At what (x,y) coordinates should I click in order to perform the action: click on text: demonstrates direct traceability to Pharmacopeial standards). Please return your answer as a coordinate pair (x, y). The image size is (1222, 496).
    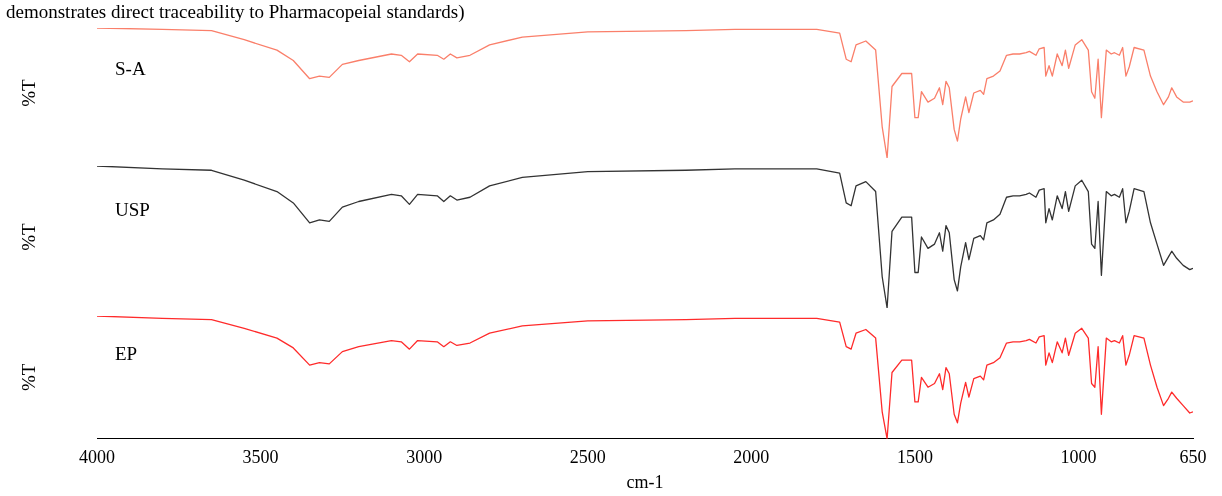
    Looking at the image, I should click on (235, 12).